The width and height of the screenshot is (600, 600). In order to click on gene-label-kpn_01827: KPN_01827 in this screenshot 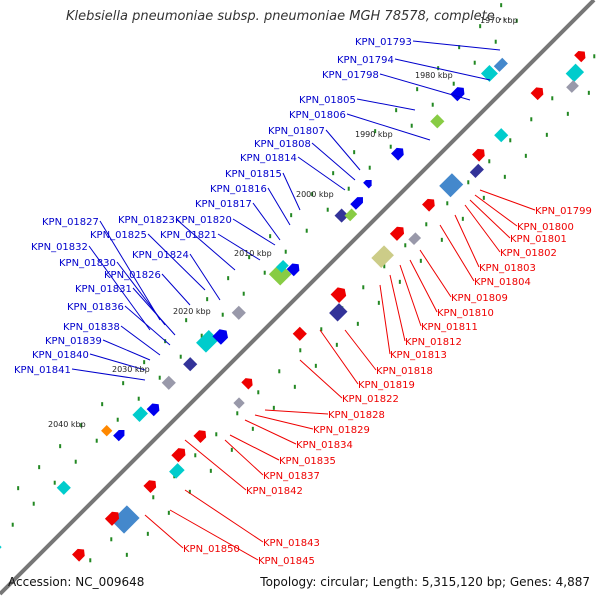, I will do `click(70, 222)`.